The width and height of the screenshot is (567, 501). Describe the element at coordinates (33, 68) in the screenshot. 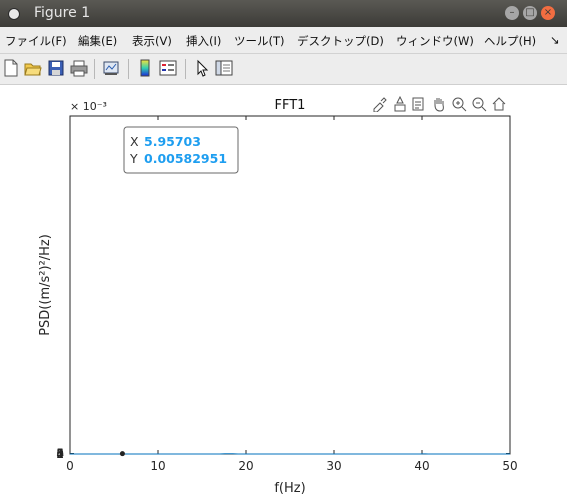

I see `open-file-icon` at that location.